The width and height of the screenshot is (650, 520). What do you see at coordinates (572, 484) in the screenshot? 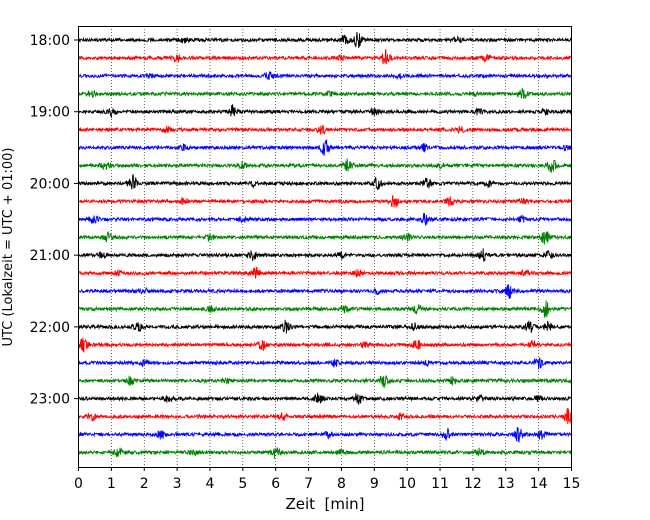
I see `x-tick-label: 15` at bounding box center [572, 484].